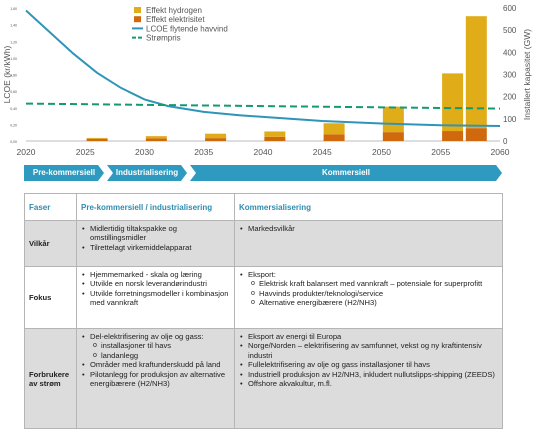  What do you see at coordinates (13, 92) in the screenshot?
I see `y-left-tick-label: 0,60` at bounding box center [13, 92].